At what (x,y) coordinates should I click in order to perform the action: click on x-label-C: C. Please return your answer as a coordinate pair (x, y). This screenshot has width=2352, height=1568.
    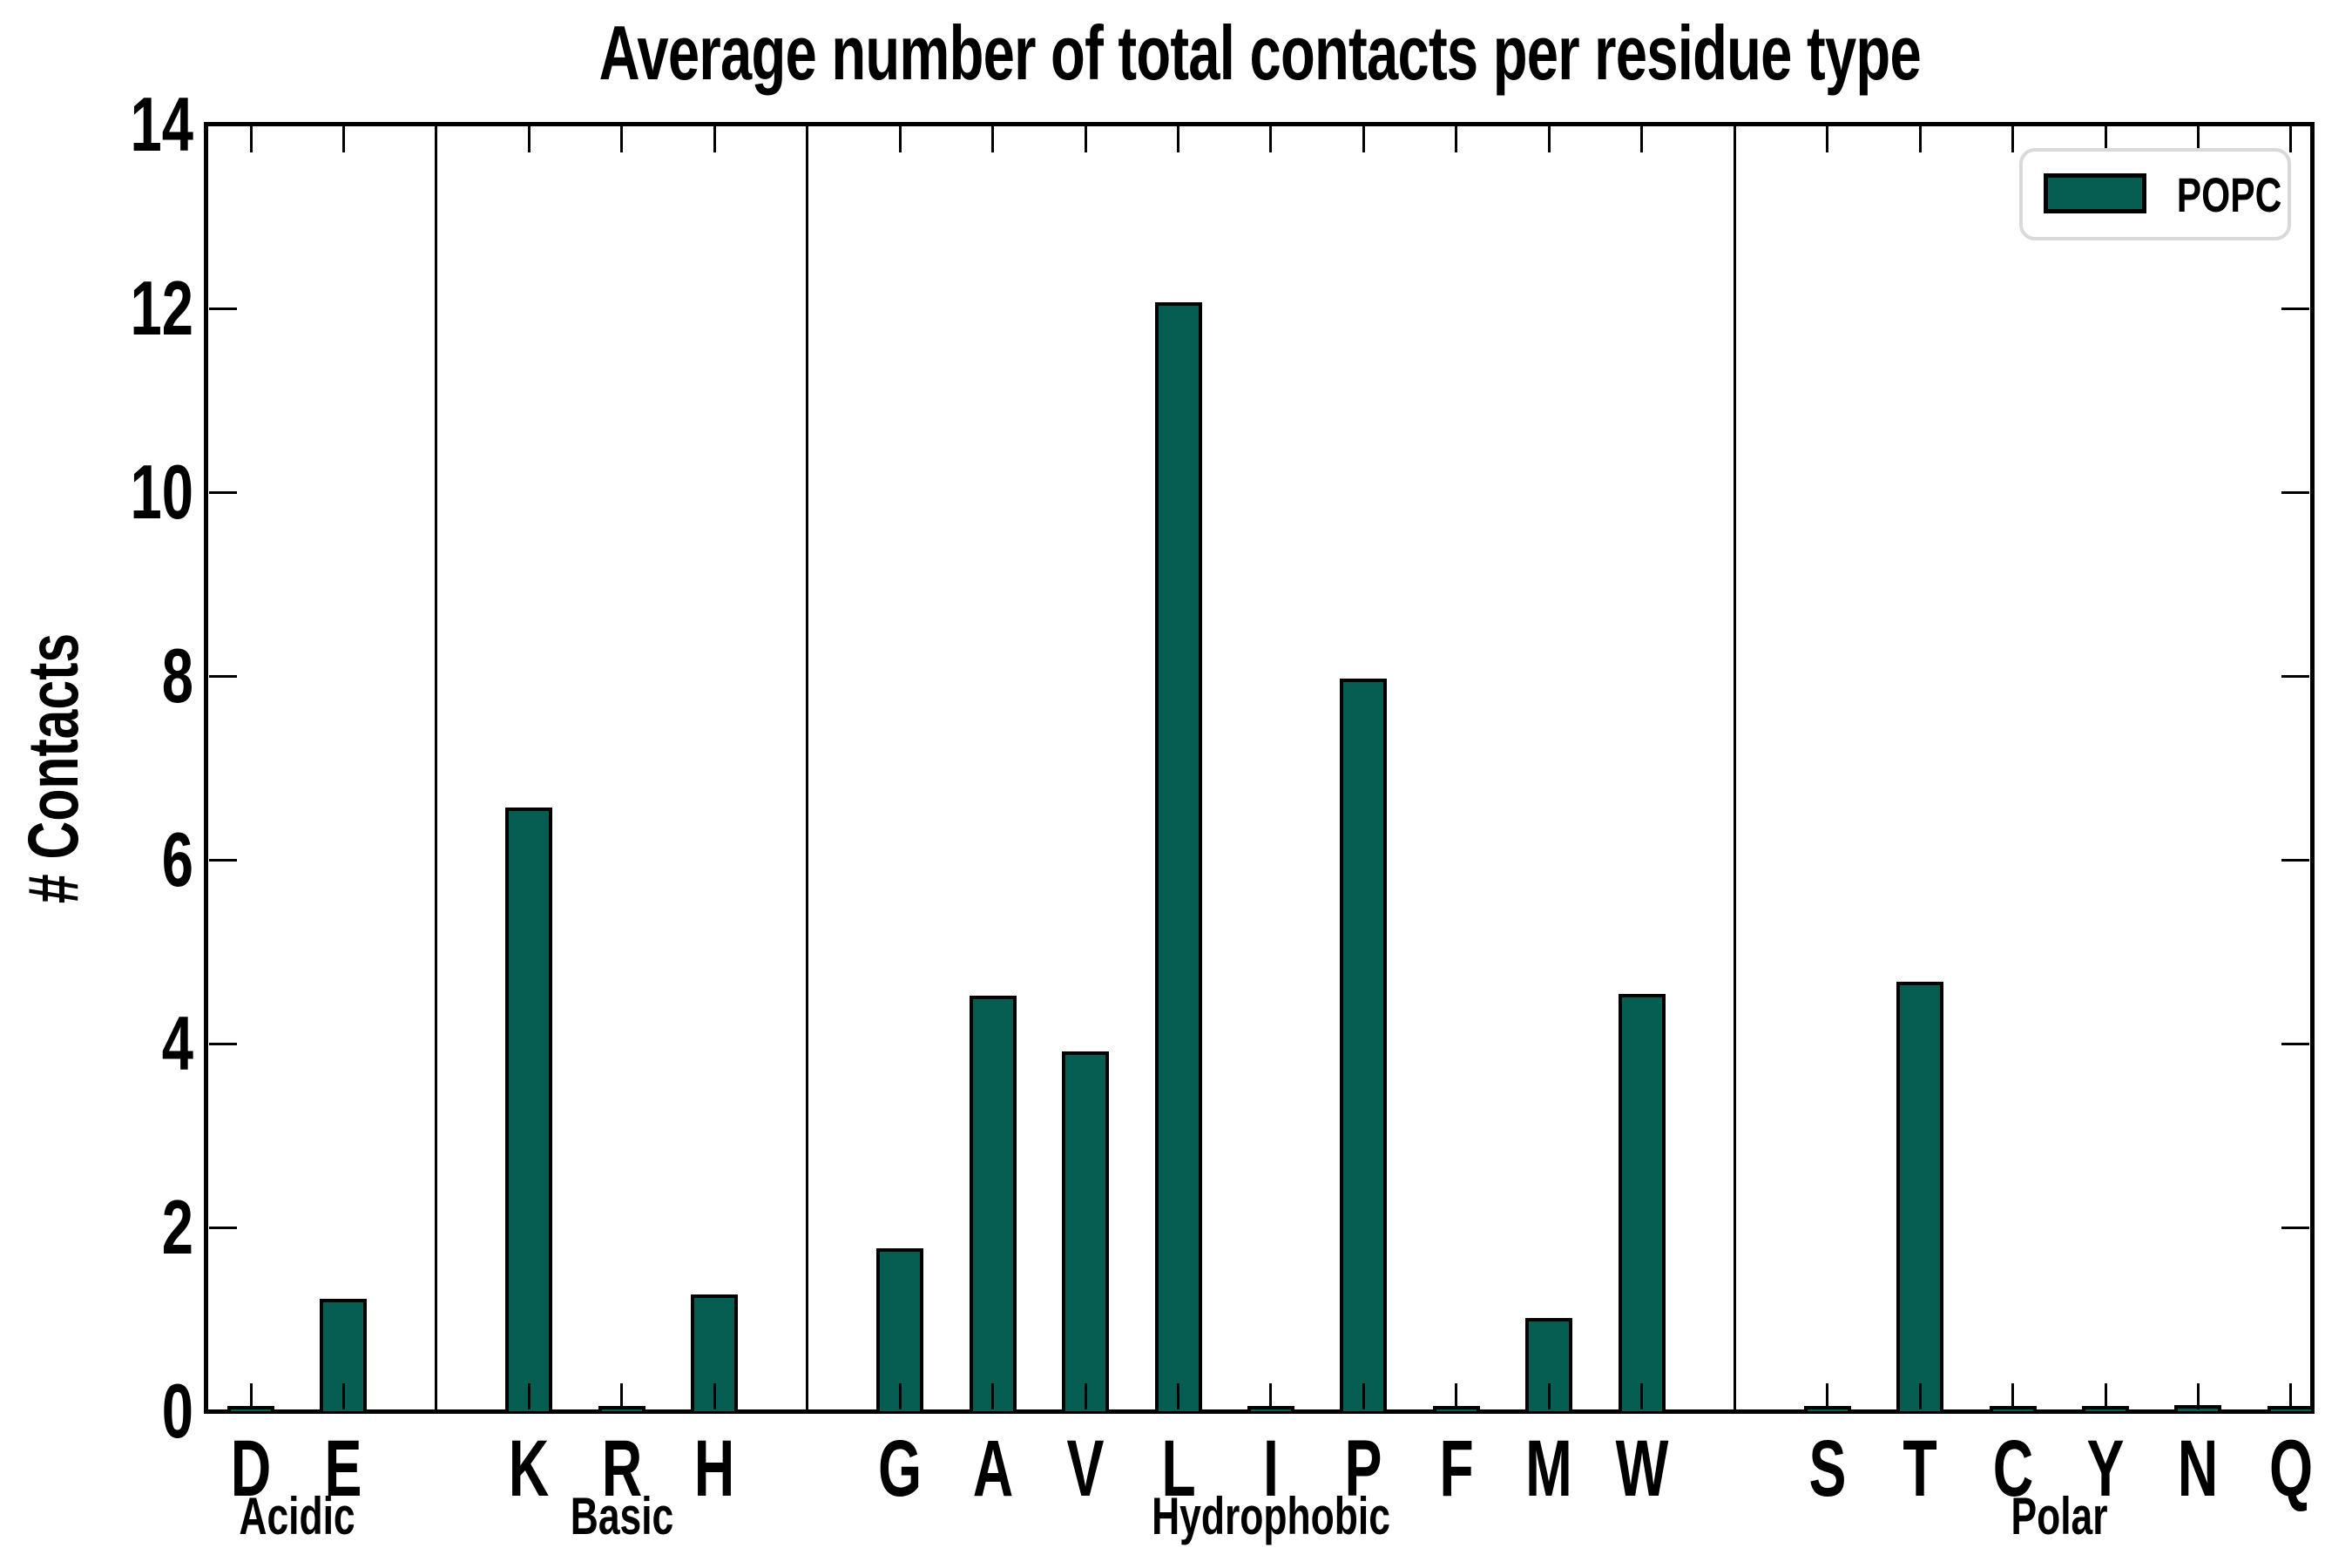
    Looking at the image, I should click on (2012, 1468).